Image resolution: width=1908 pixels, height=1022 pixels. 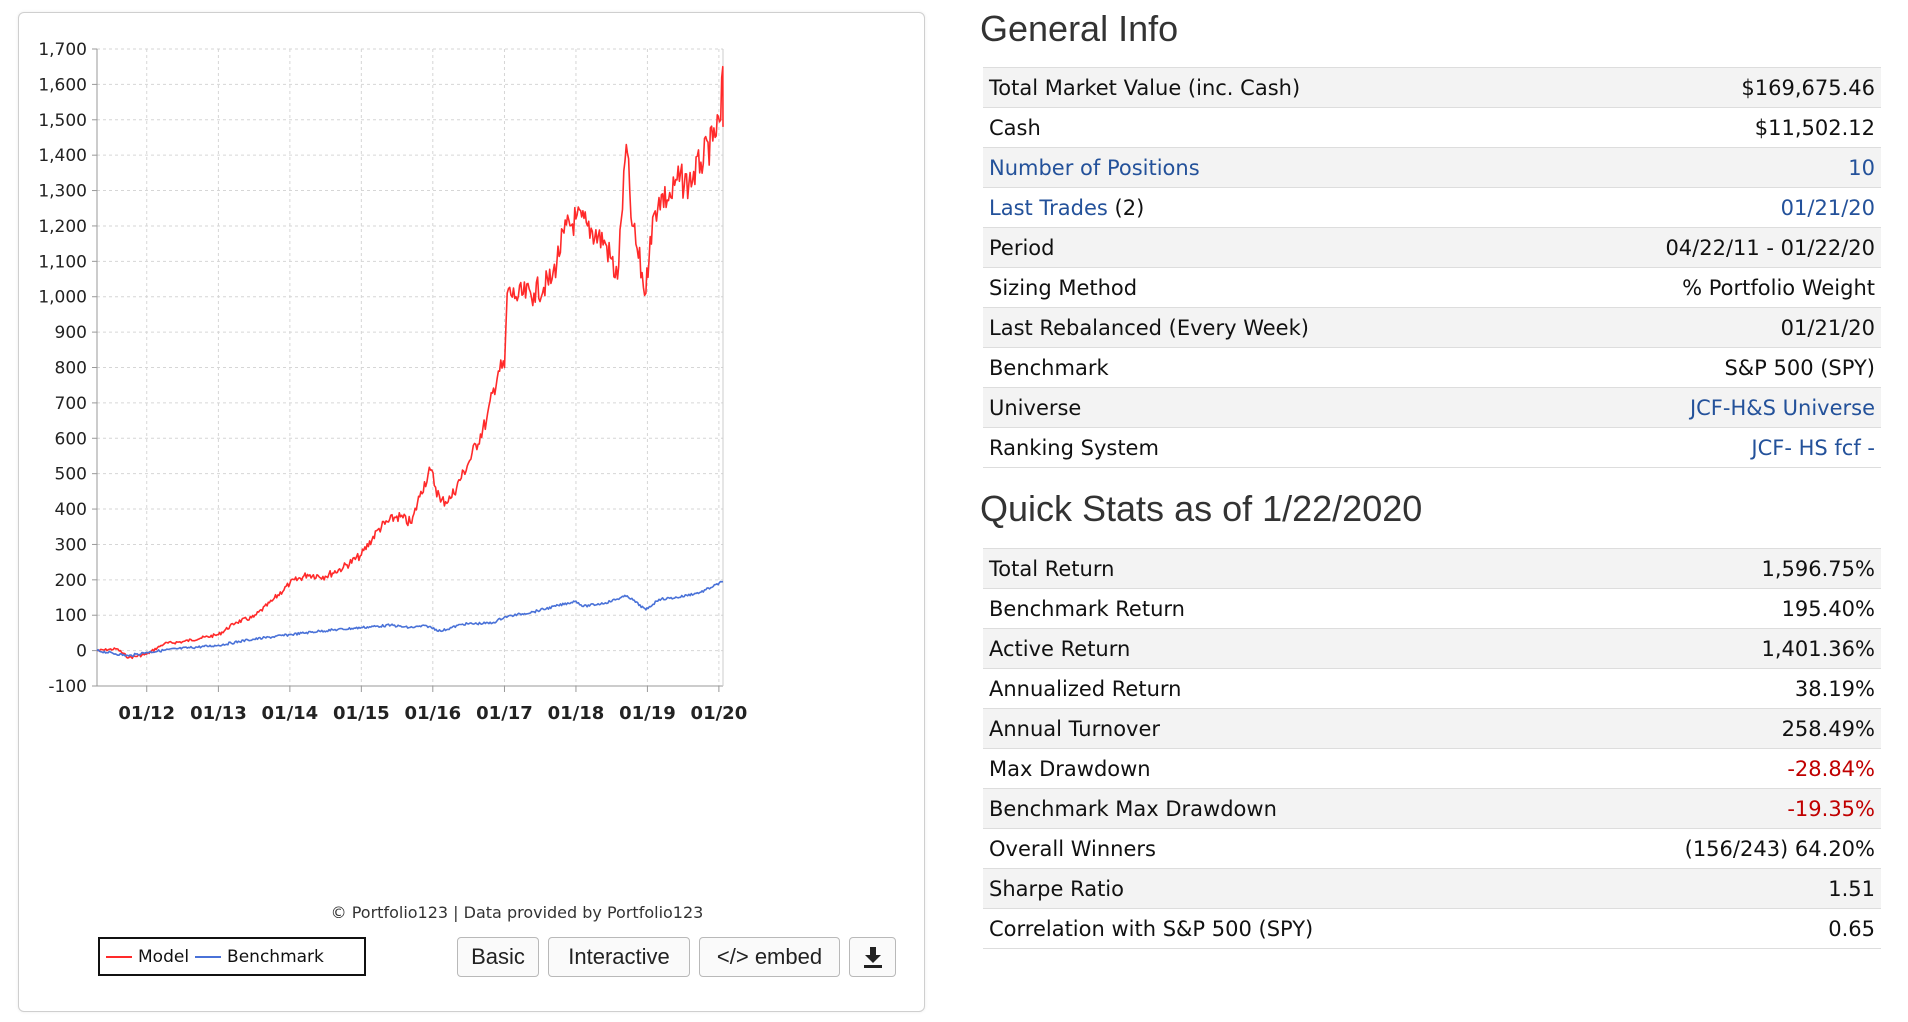 What do you see at coordinates (146, 713) in the screenshot?
I see `x-tick-label: 01/12` at bounding box center [146, 713].